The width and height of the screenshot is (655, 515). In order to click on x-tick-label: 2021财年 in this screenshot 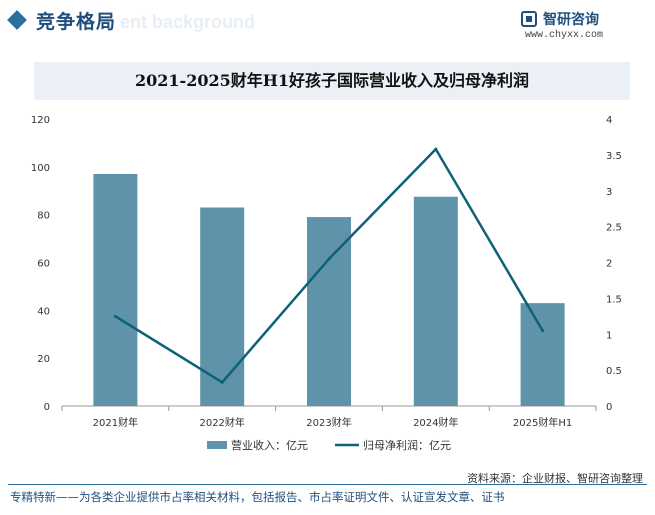, I will do `click(115, 422)`.